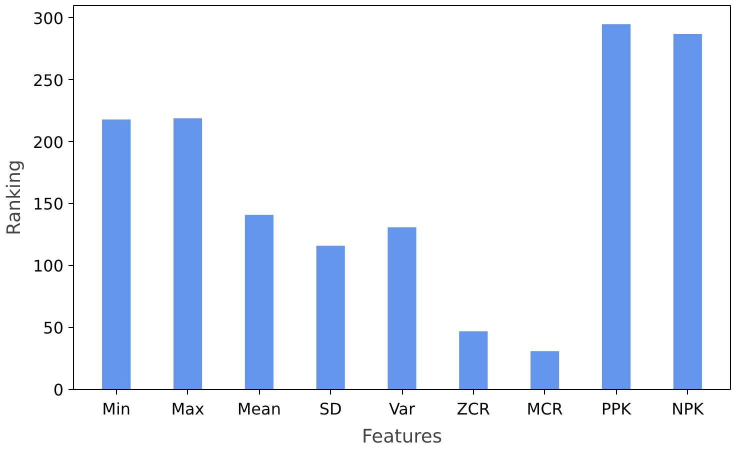 The image size is (756, 453). Describe the element at coordinates (259, 409) in the screenshot. I see `x-tick-label: Mean` at that location.